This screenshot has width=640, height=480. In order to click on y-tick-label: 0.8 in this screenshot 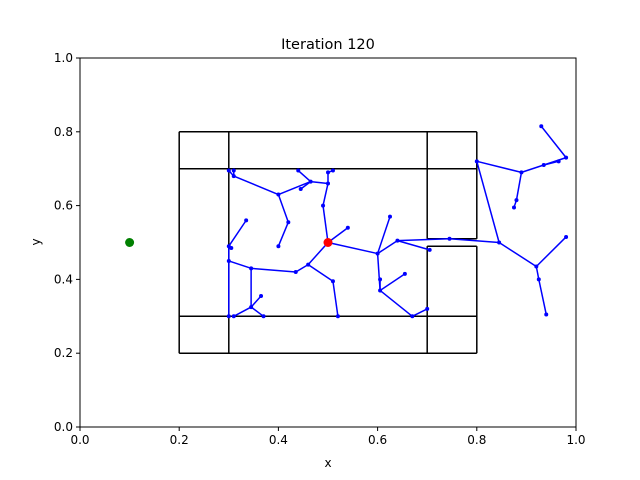, I will do `click(63, 132)`.